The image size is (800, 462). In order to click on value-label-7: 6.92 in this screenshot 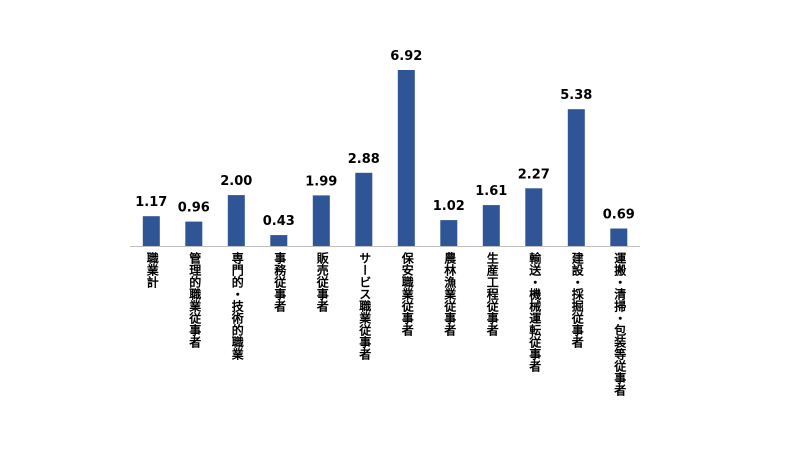, I will do `click(406, 56)`.